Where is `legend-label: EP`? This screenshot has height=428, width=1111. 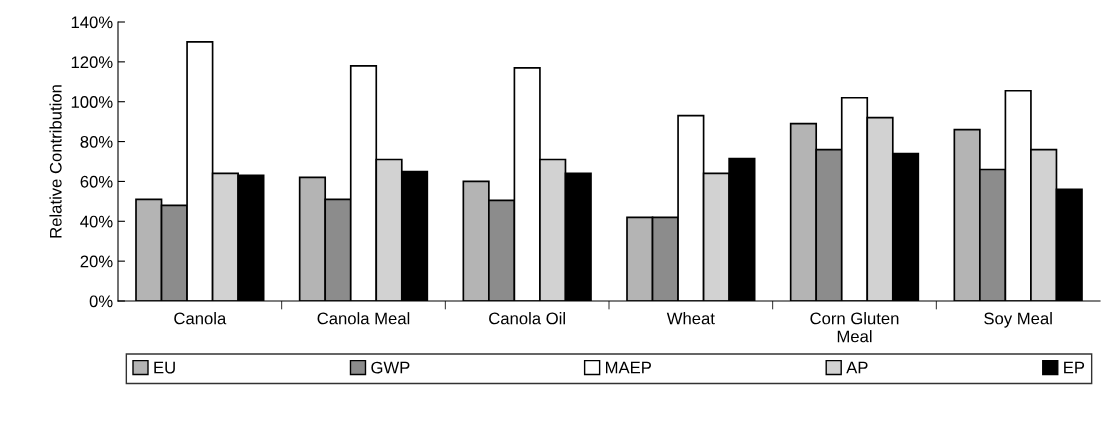
legend-label: EP is located at coordinates (1074, 367).